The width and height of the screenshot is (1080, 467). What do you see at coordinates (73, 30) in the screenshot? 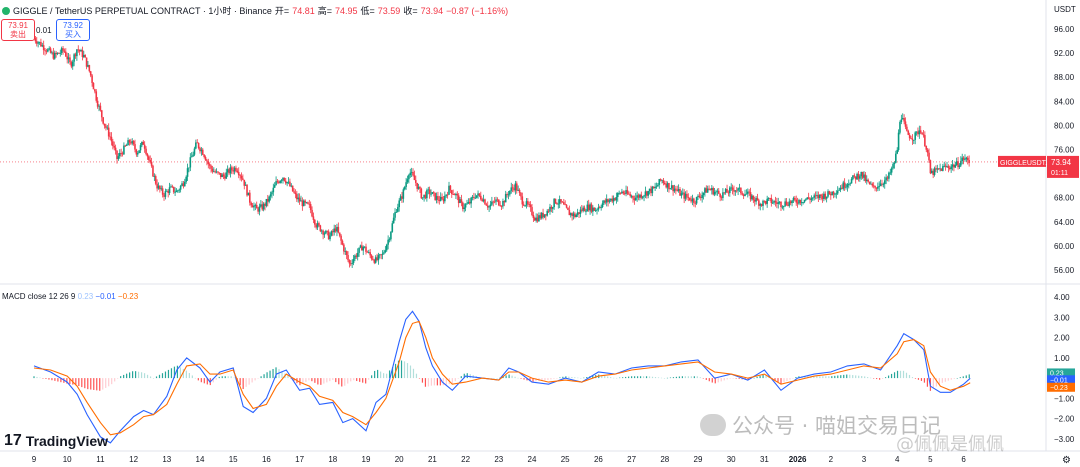
I see `buy-button: 73.92 买入` at bounding box center [73, 30].